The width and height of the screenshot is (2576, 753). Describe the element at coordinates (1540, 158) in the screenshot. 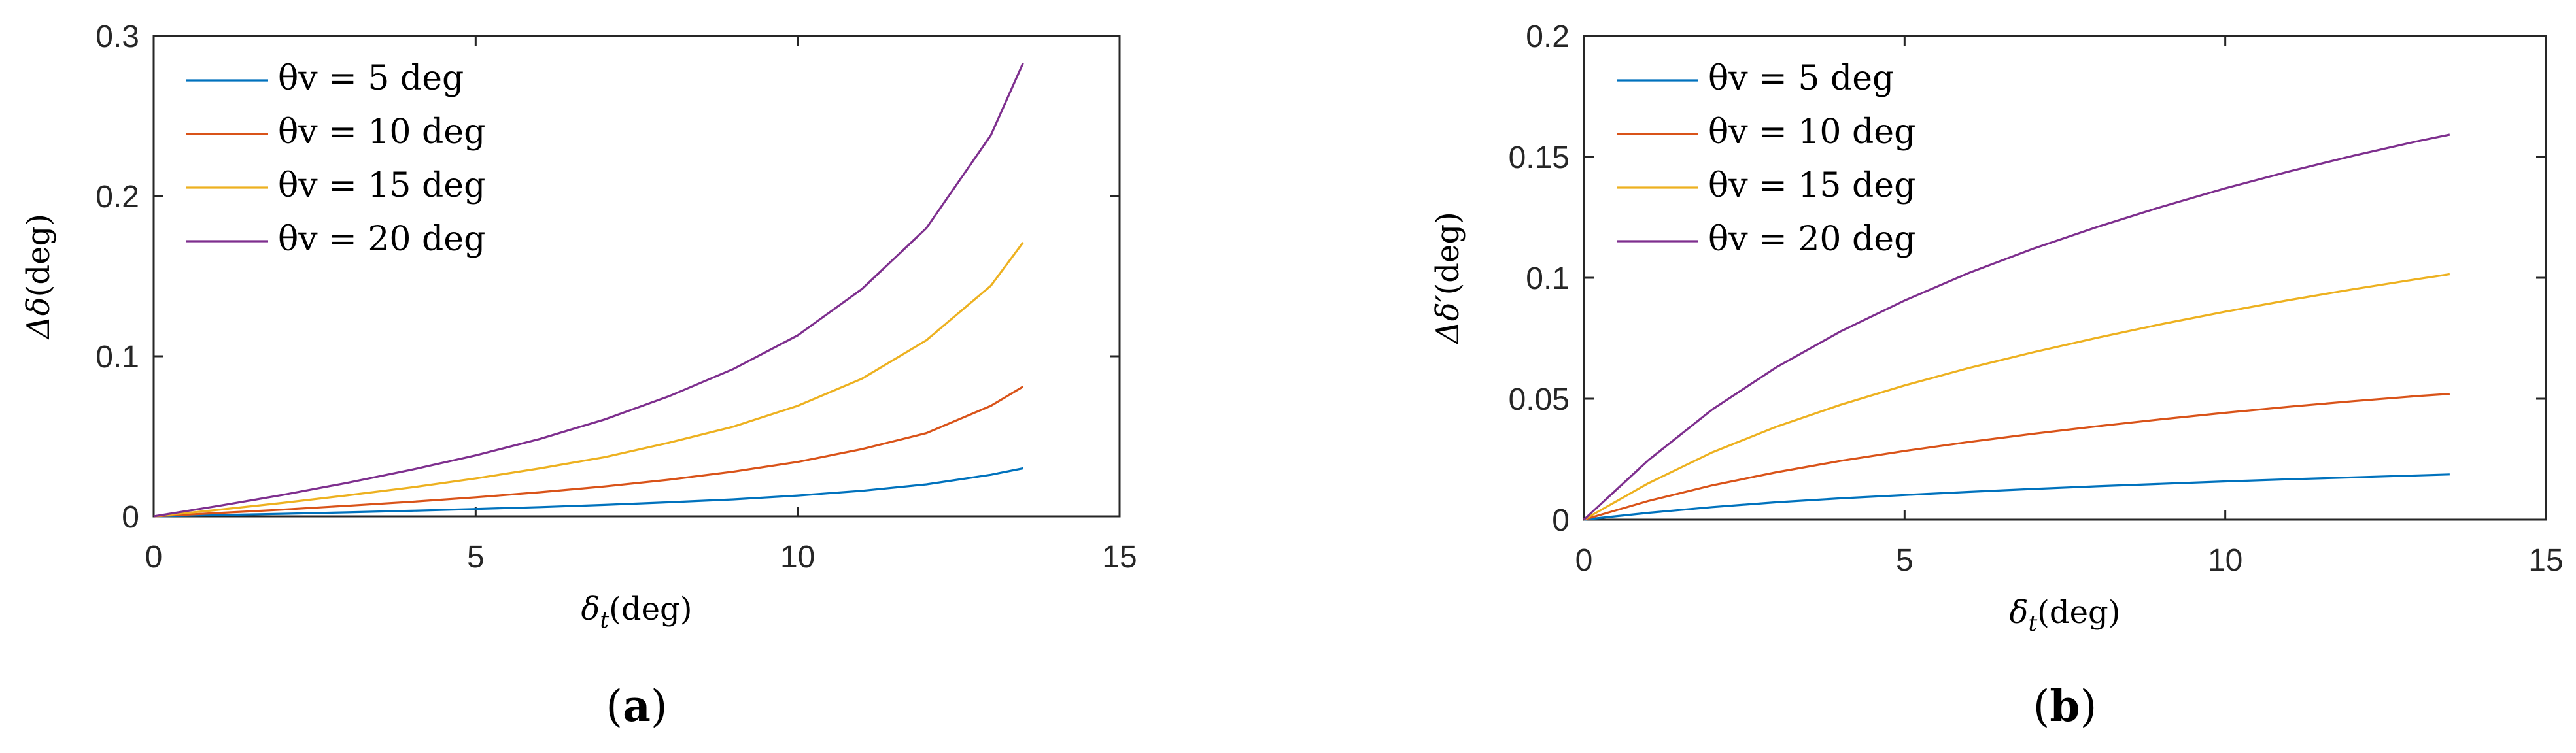

I see `y-tick-label: 0.15` at that location.